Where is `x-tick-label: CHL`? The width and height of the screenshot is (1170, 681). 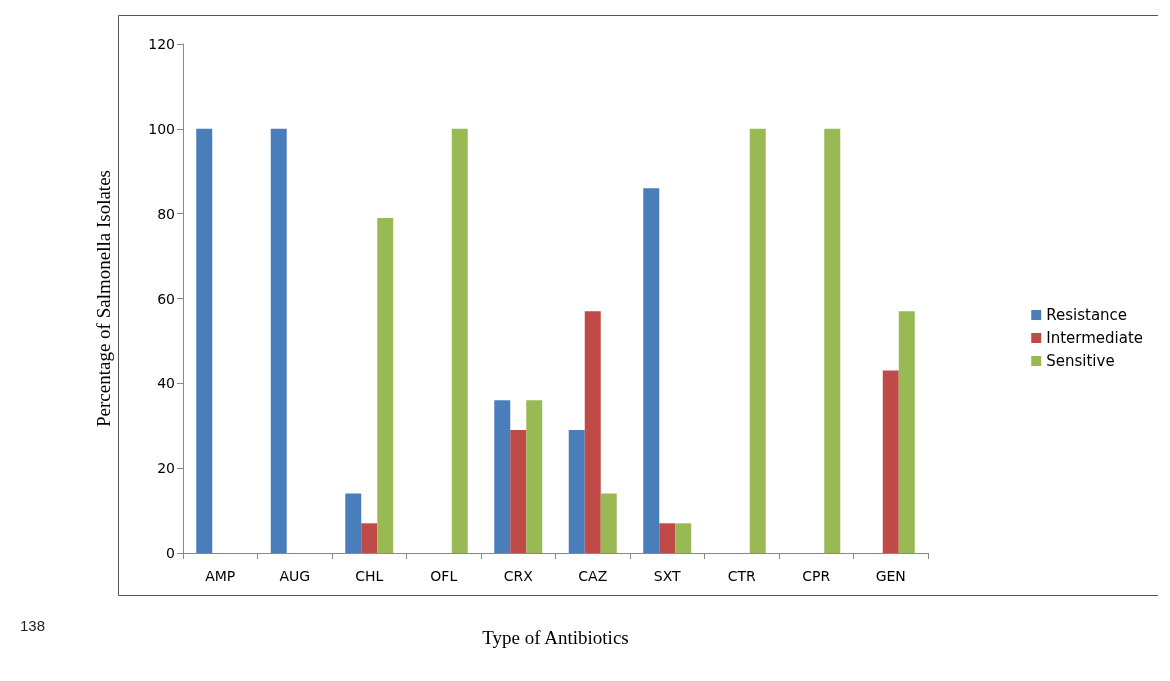 x-tick-label: CHL is located at coordinates (369, 576).